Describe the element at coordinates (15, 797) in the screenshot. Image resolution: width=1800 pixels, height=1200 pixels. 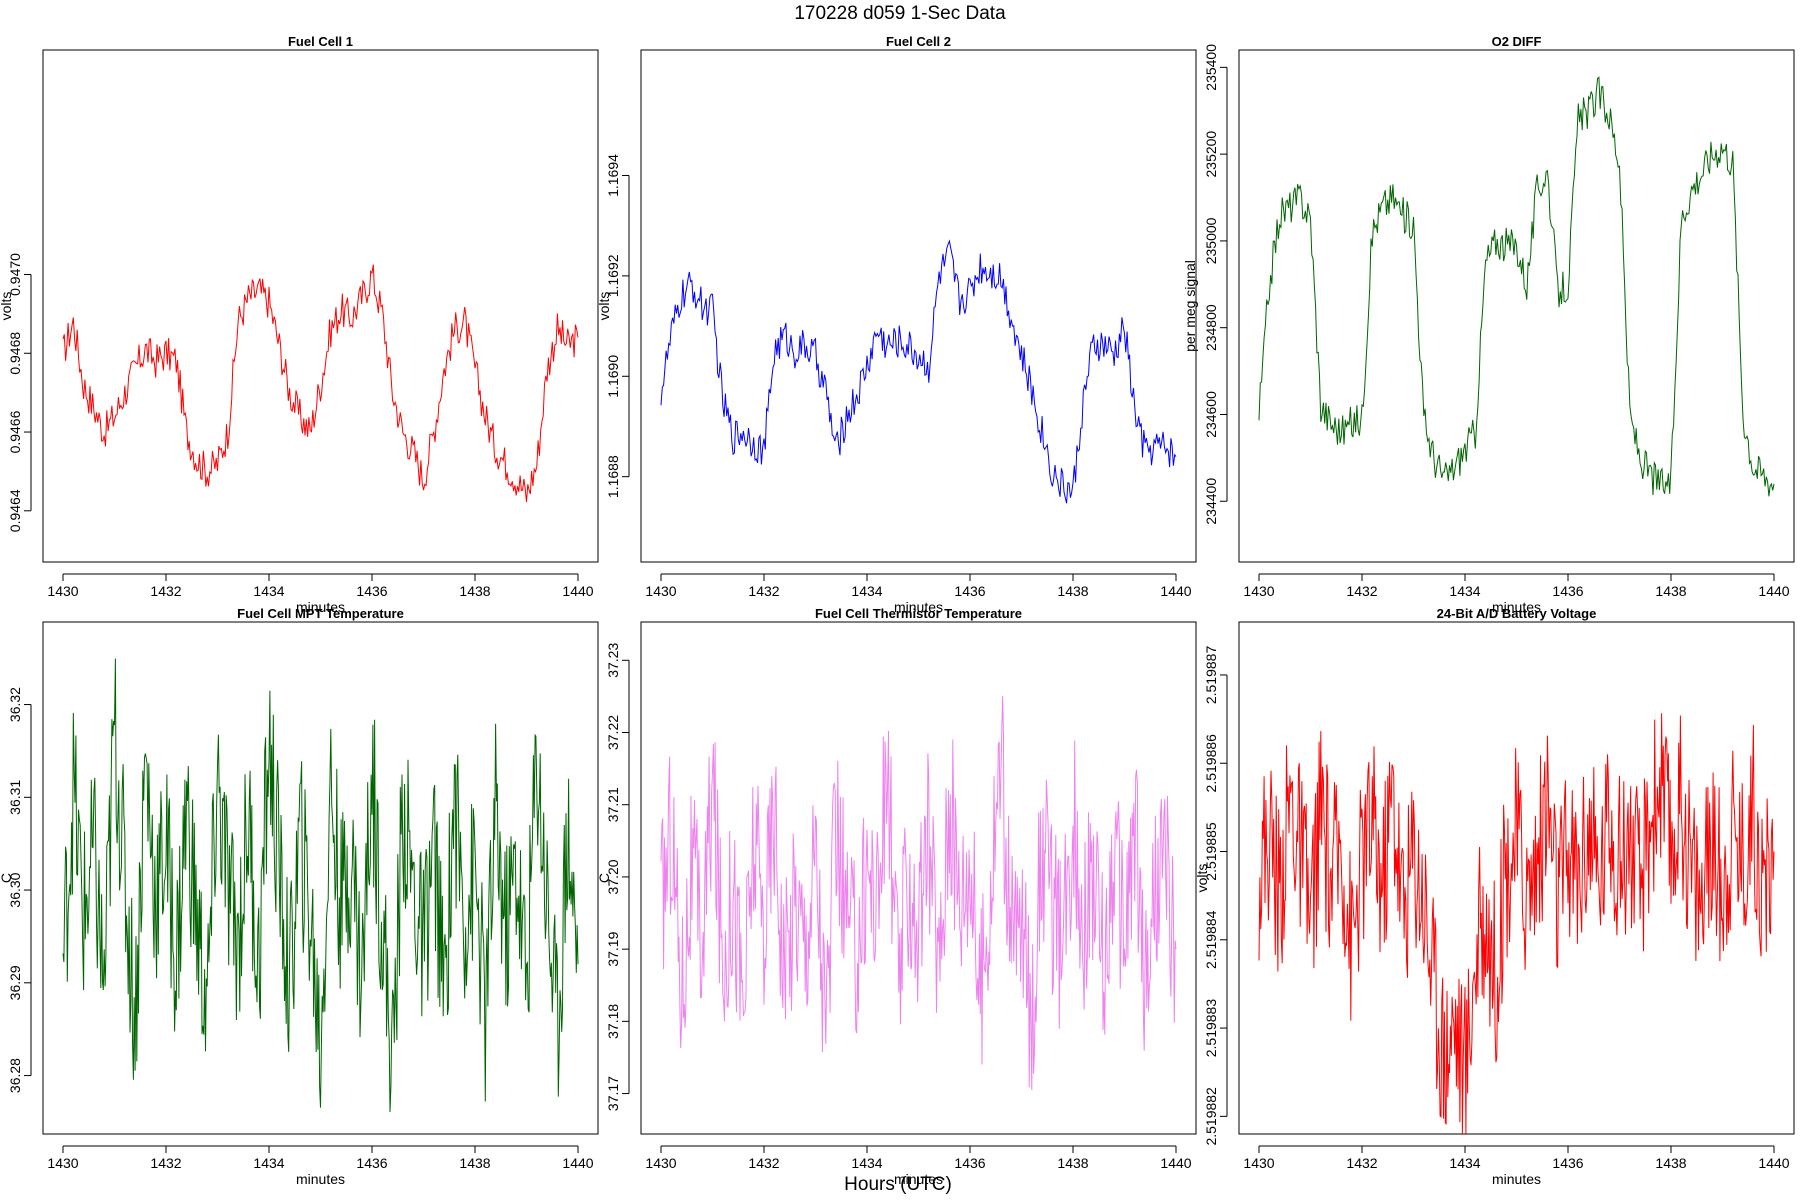
I see `y-tick-label: 36.31` at that location.